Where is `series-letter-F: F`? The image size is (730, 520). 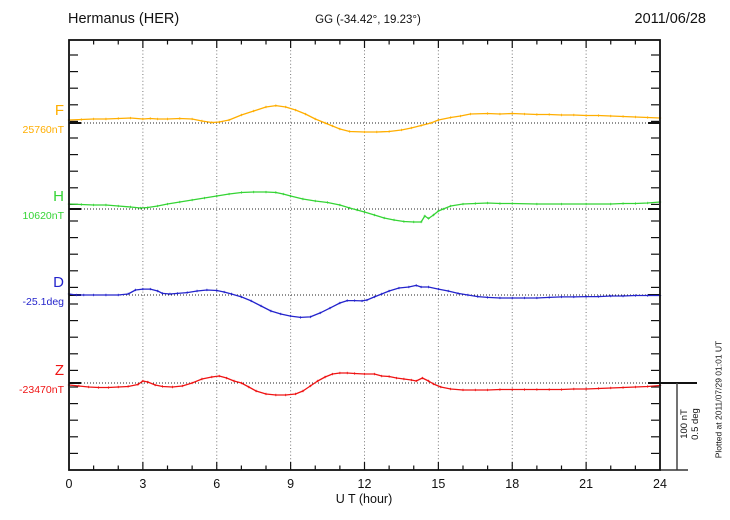
series-letter-F: F is located at coordinates (59, 110).